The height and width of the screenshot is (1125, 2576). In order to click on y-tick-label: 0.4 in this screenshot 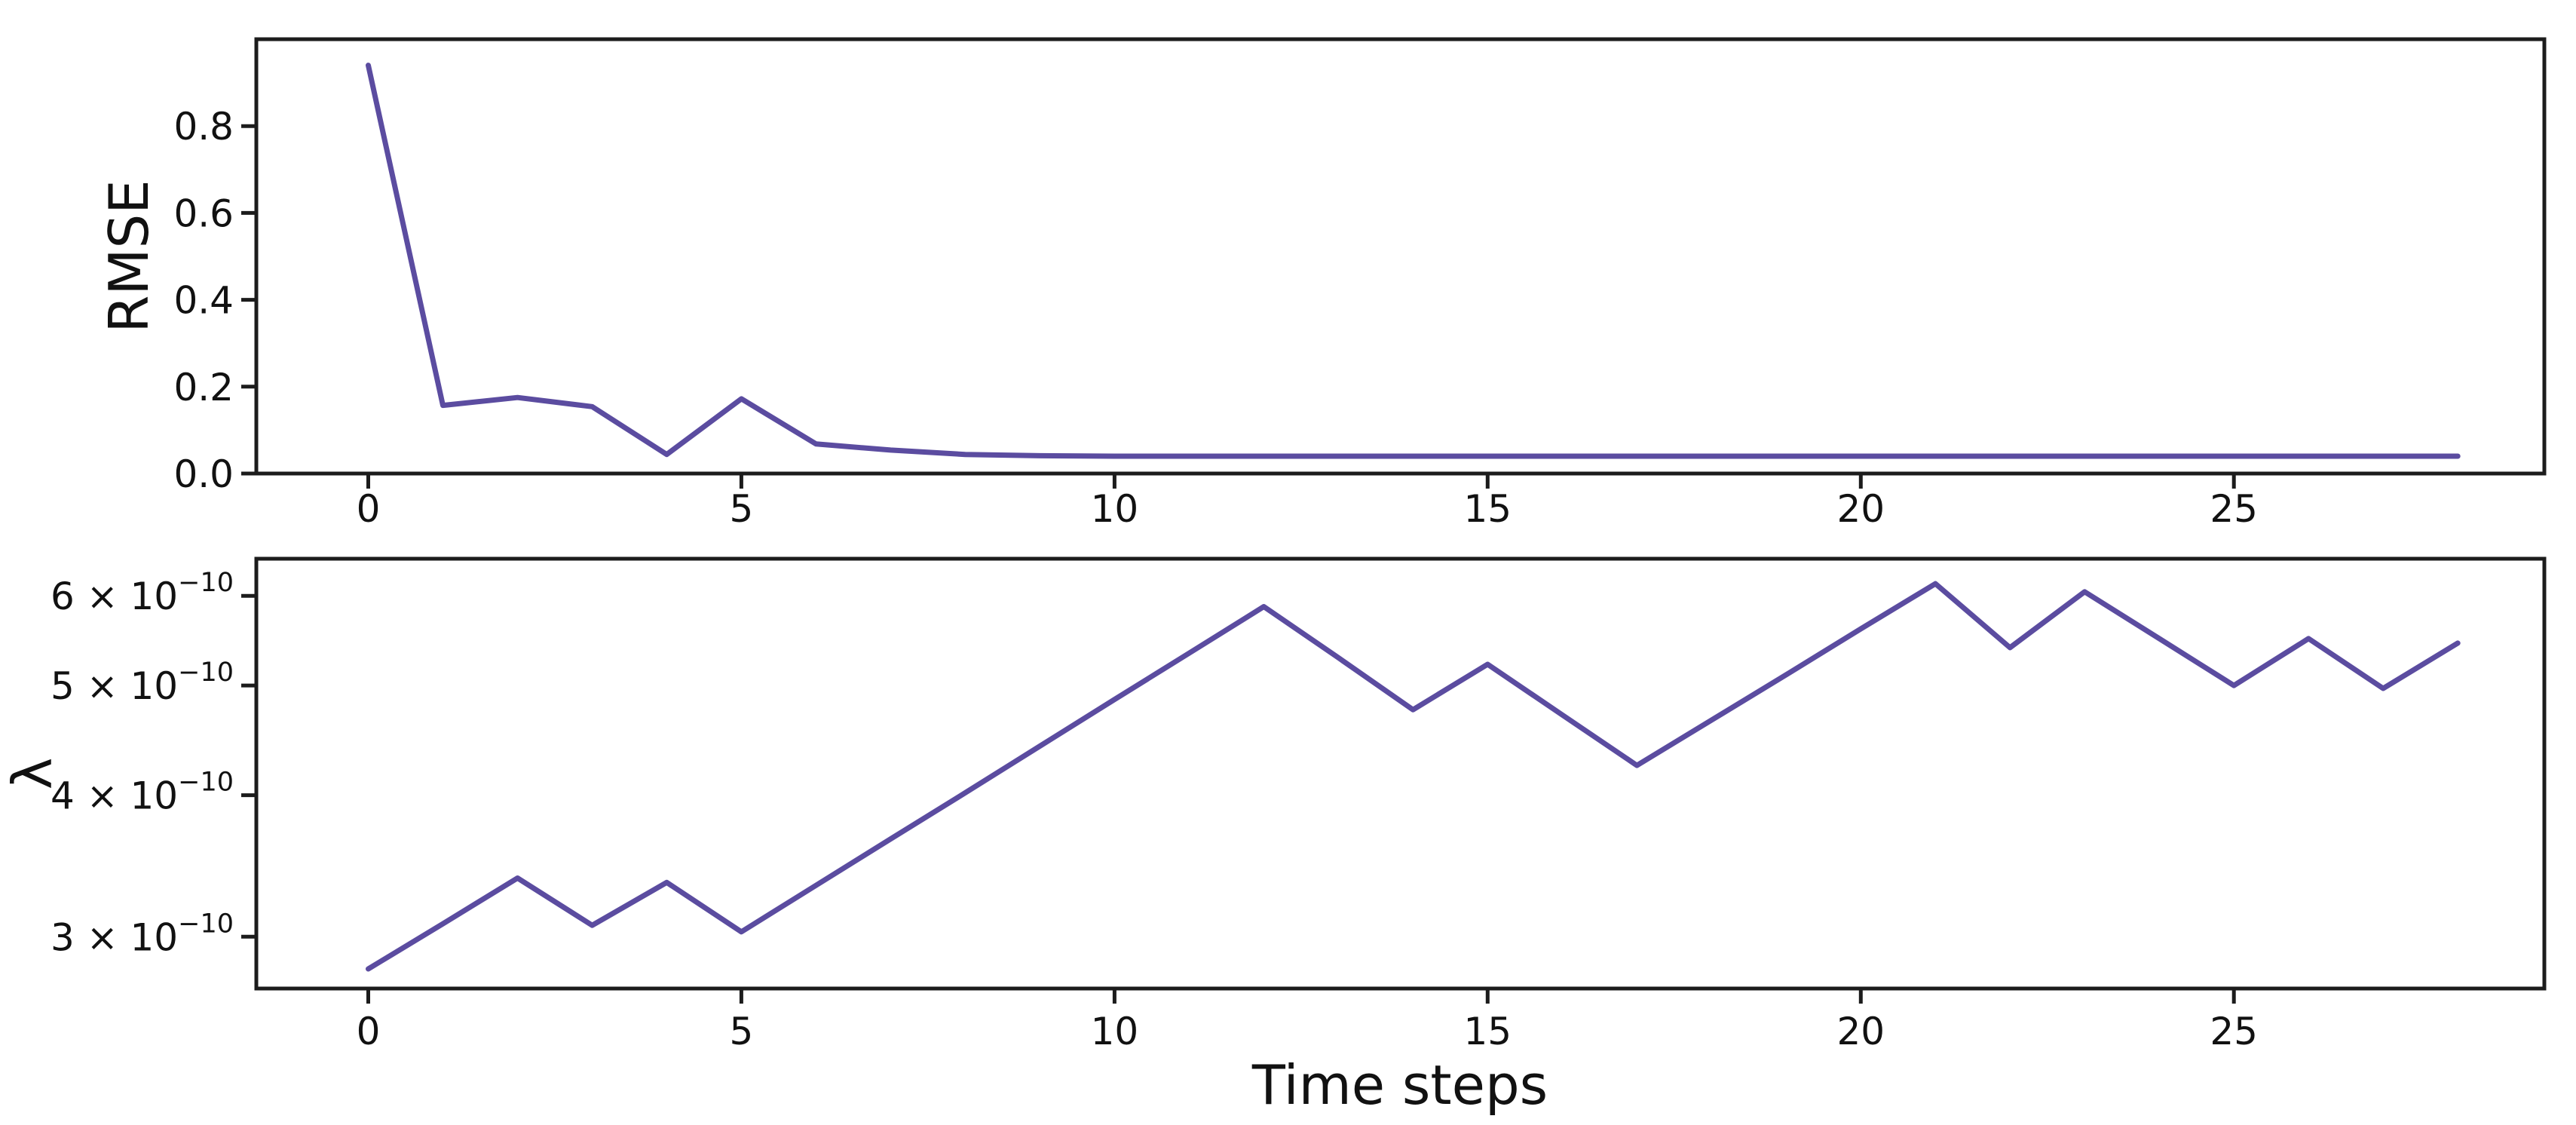, I will do `click(203, 301)`.